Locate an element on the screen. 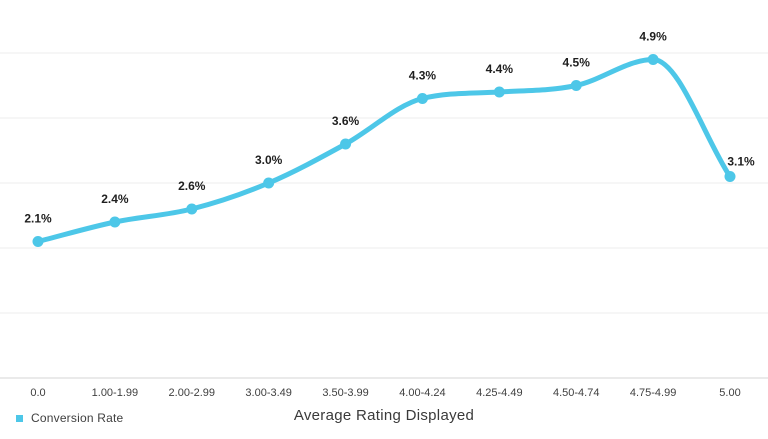 Image resolution: width=768 pixels, height=439 pixels. data-point-label: 4.9% is located at coordinates (653, 37).